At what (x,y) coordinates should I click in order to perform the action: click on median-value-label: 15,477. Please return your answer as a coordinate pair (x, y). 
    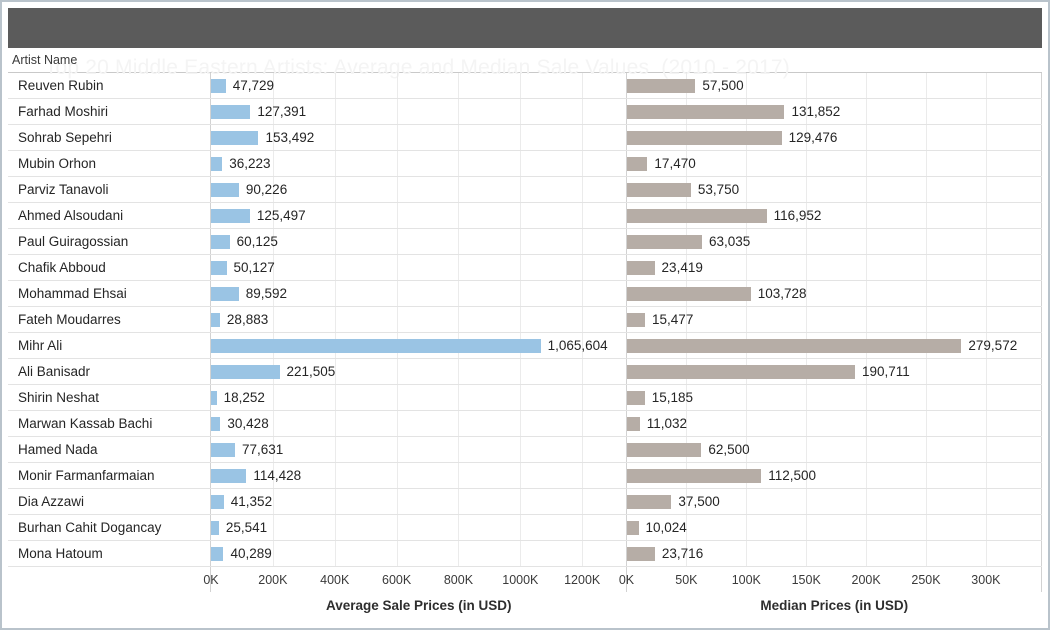
    Looking at the image, I should click on (673, 319).